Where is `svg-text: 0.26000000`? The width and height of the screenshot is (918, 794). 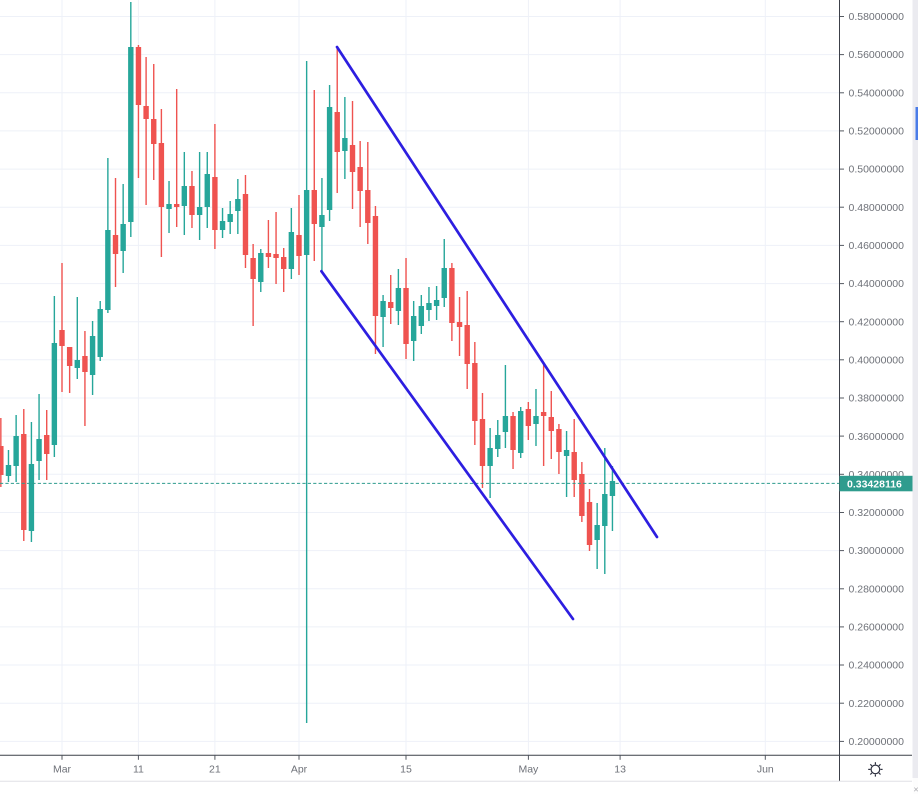
svg-text: 0.26000000 is located at coordinates (877, 628).